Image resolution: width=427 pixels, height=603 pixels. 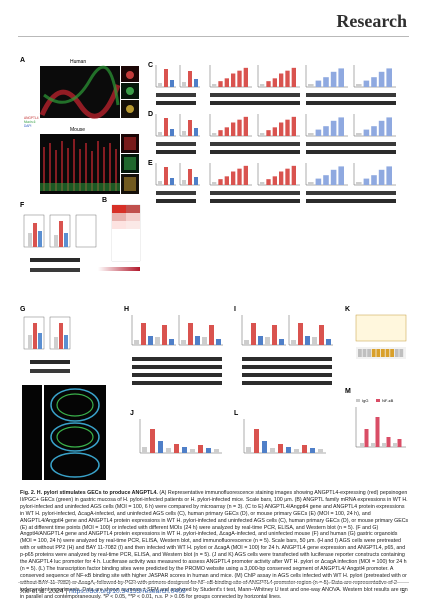 What do you see at coordinates (42, 591) in the screenshot?
I see `footer-authors: Xie et al. 2024` at bounding box center [42, 591].